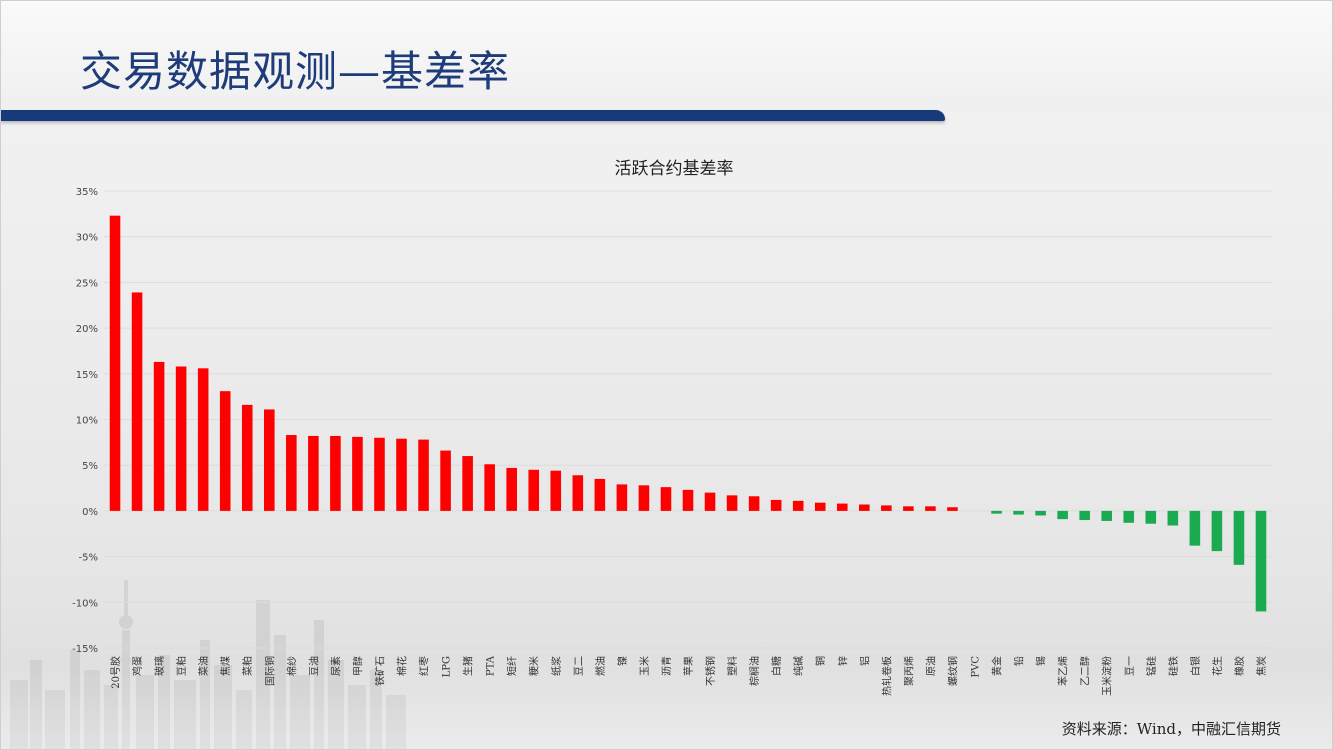  What do you see at coordinates (886, 676) in the screenshot?
I see `x-tick-label: 热轧卷板` at bounding box center [886, 676].